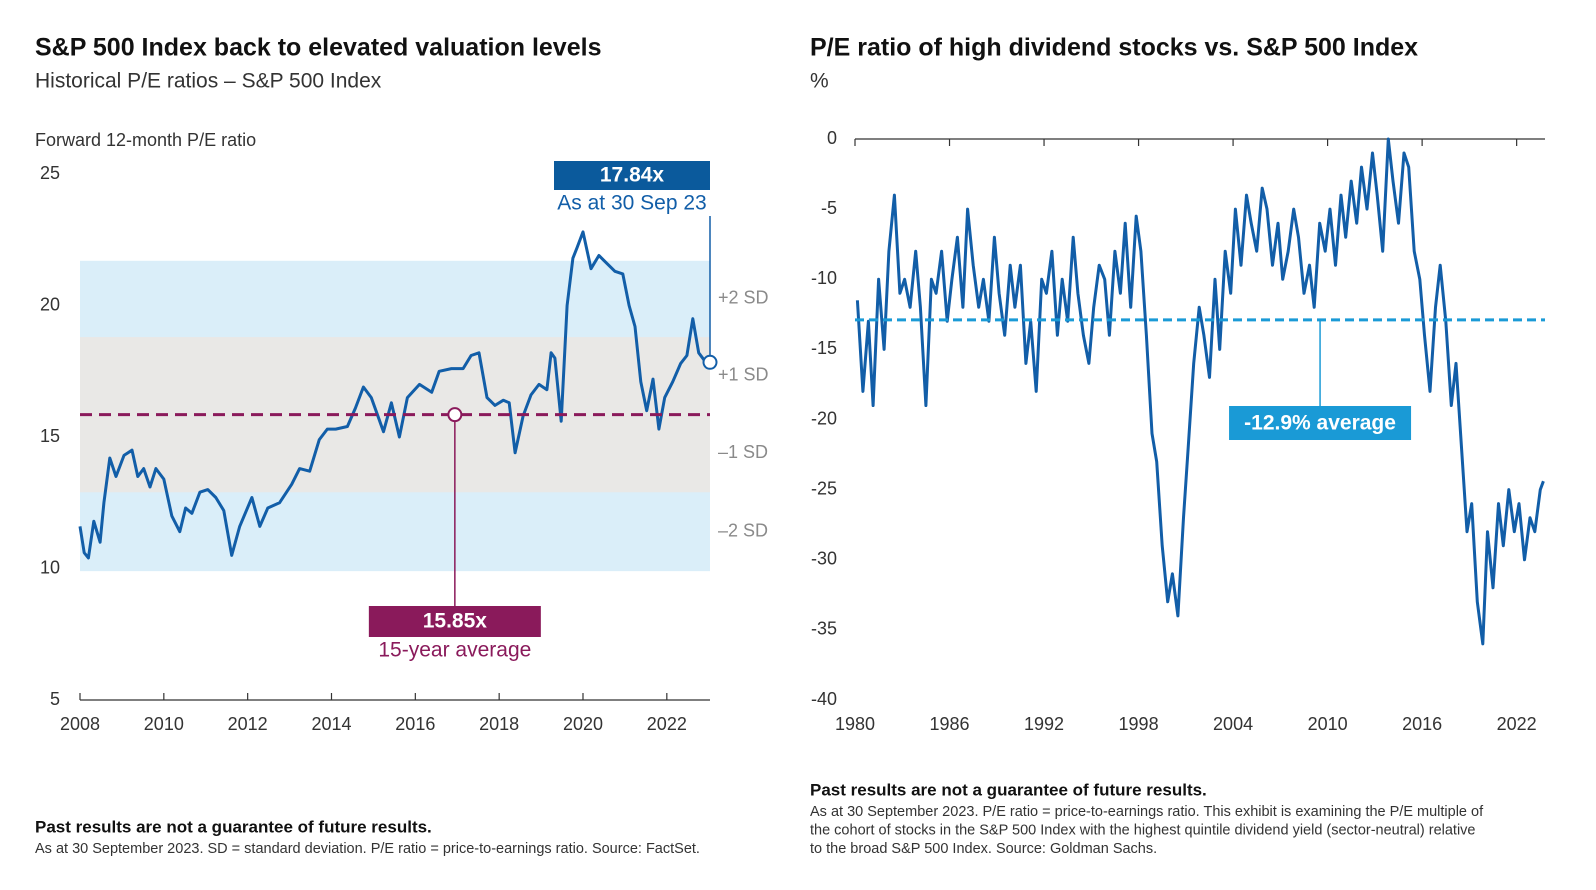 Image resolution: width=1596 pixels, height=890 pixels. Describe the element at coordinates (824, 699) in the screenshot. I see `y-tick-label: -40` at that location.